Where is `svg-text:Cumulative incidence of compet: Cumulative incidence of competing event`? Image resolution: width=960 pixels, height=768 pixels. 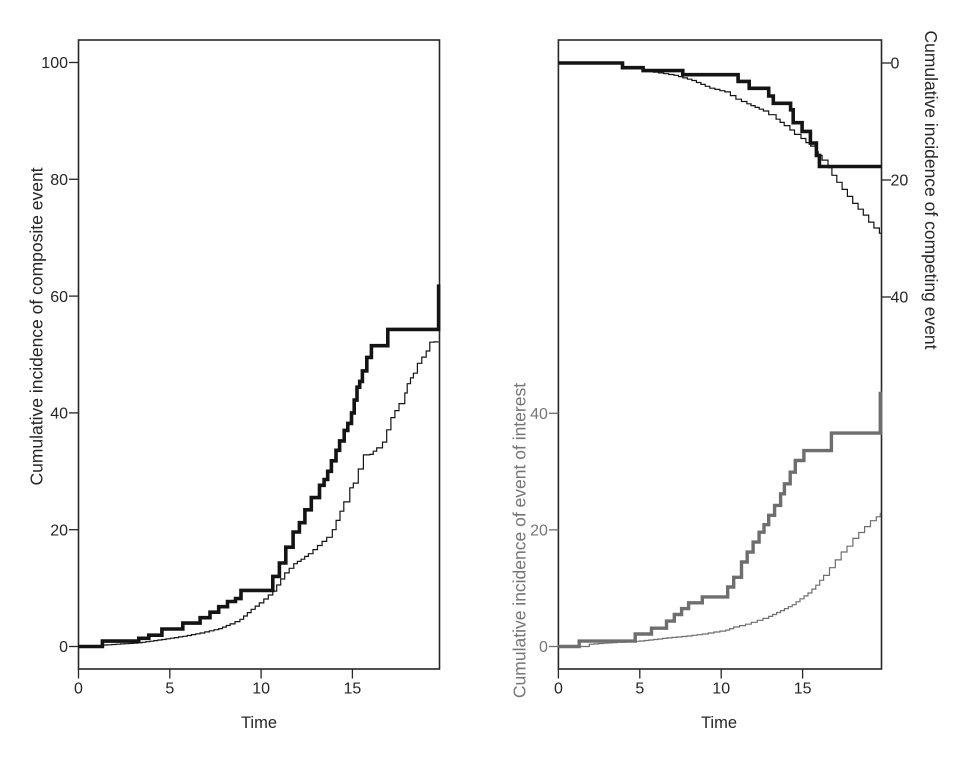 svg-text:Cumulative incidence of compet: Cumulative incidence of competing event is located at coordinates (931, 189).